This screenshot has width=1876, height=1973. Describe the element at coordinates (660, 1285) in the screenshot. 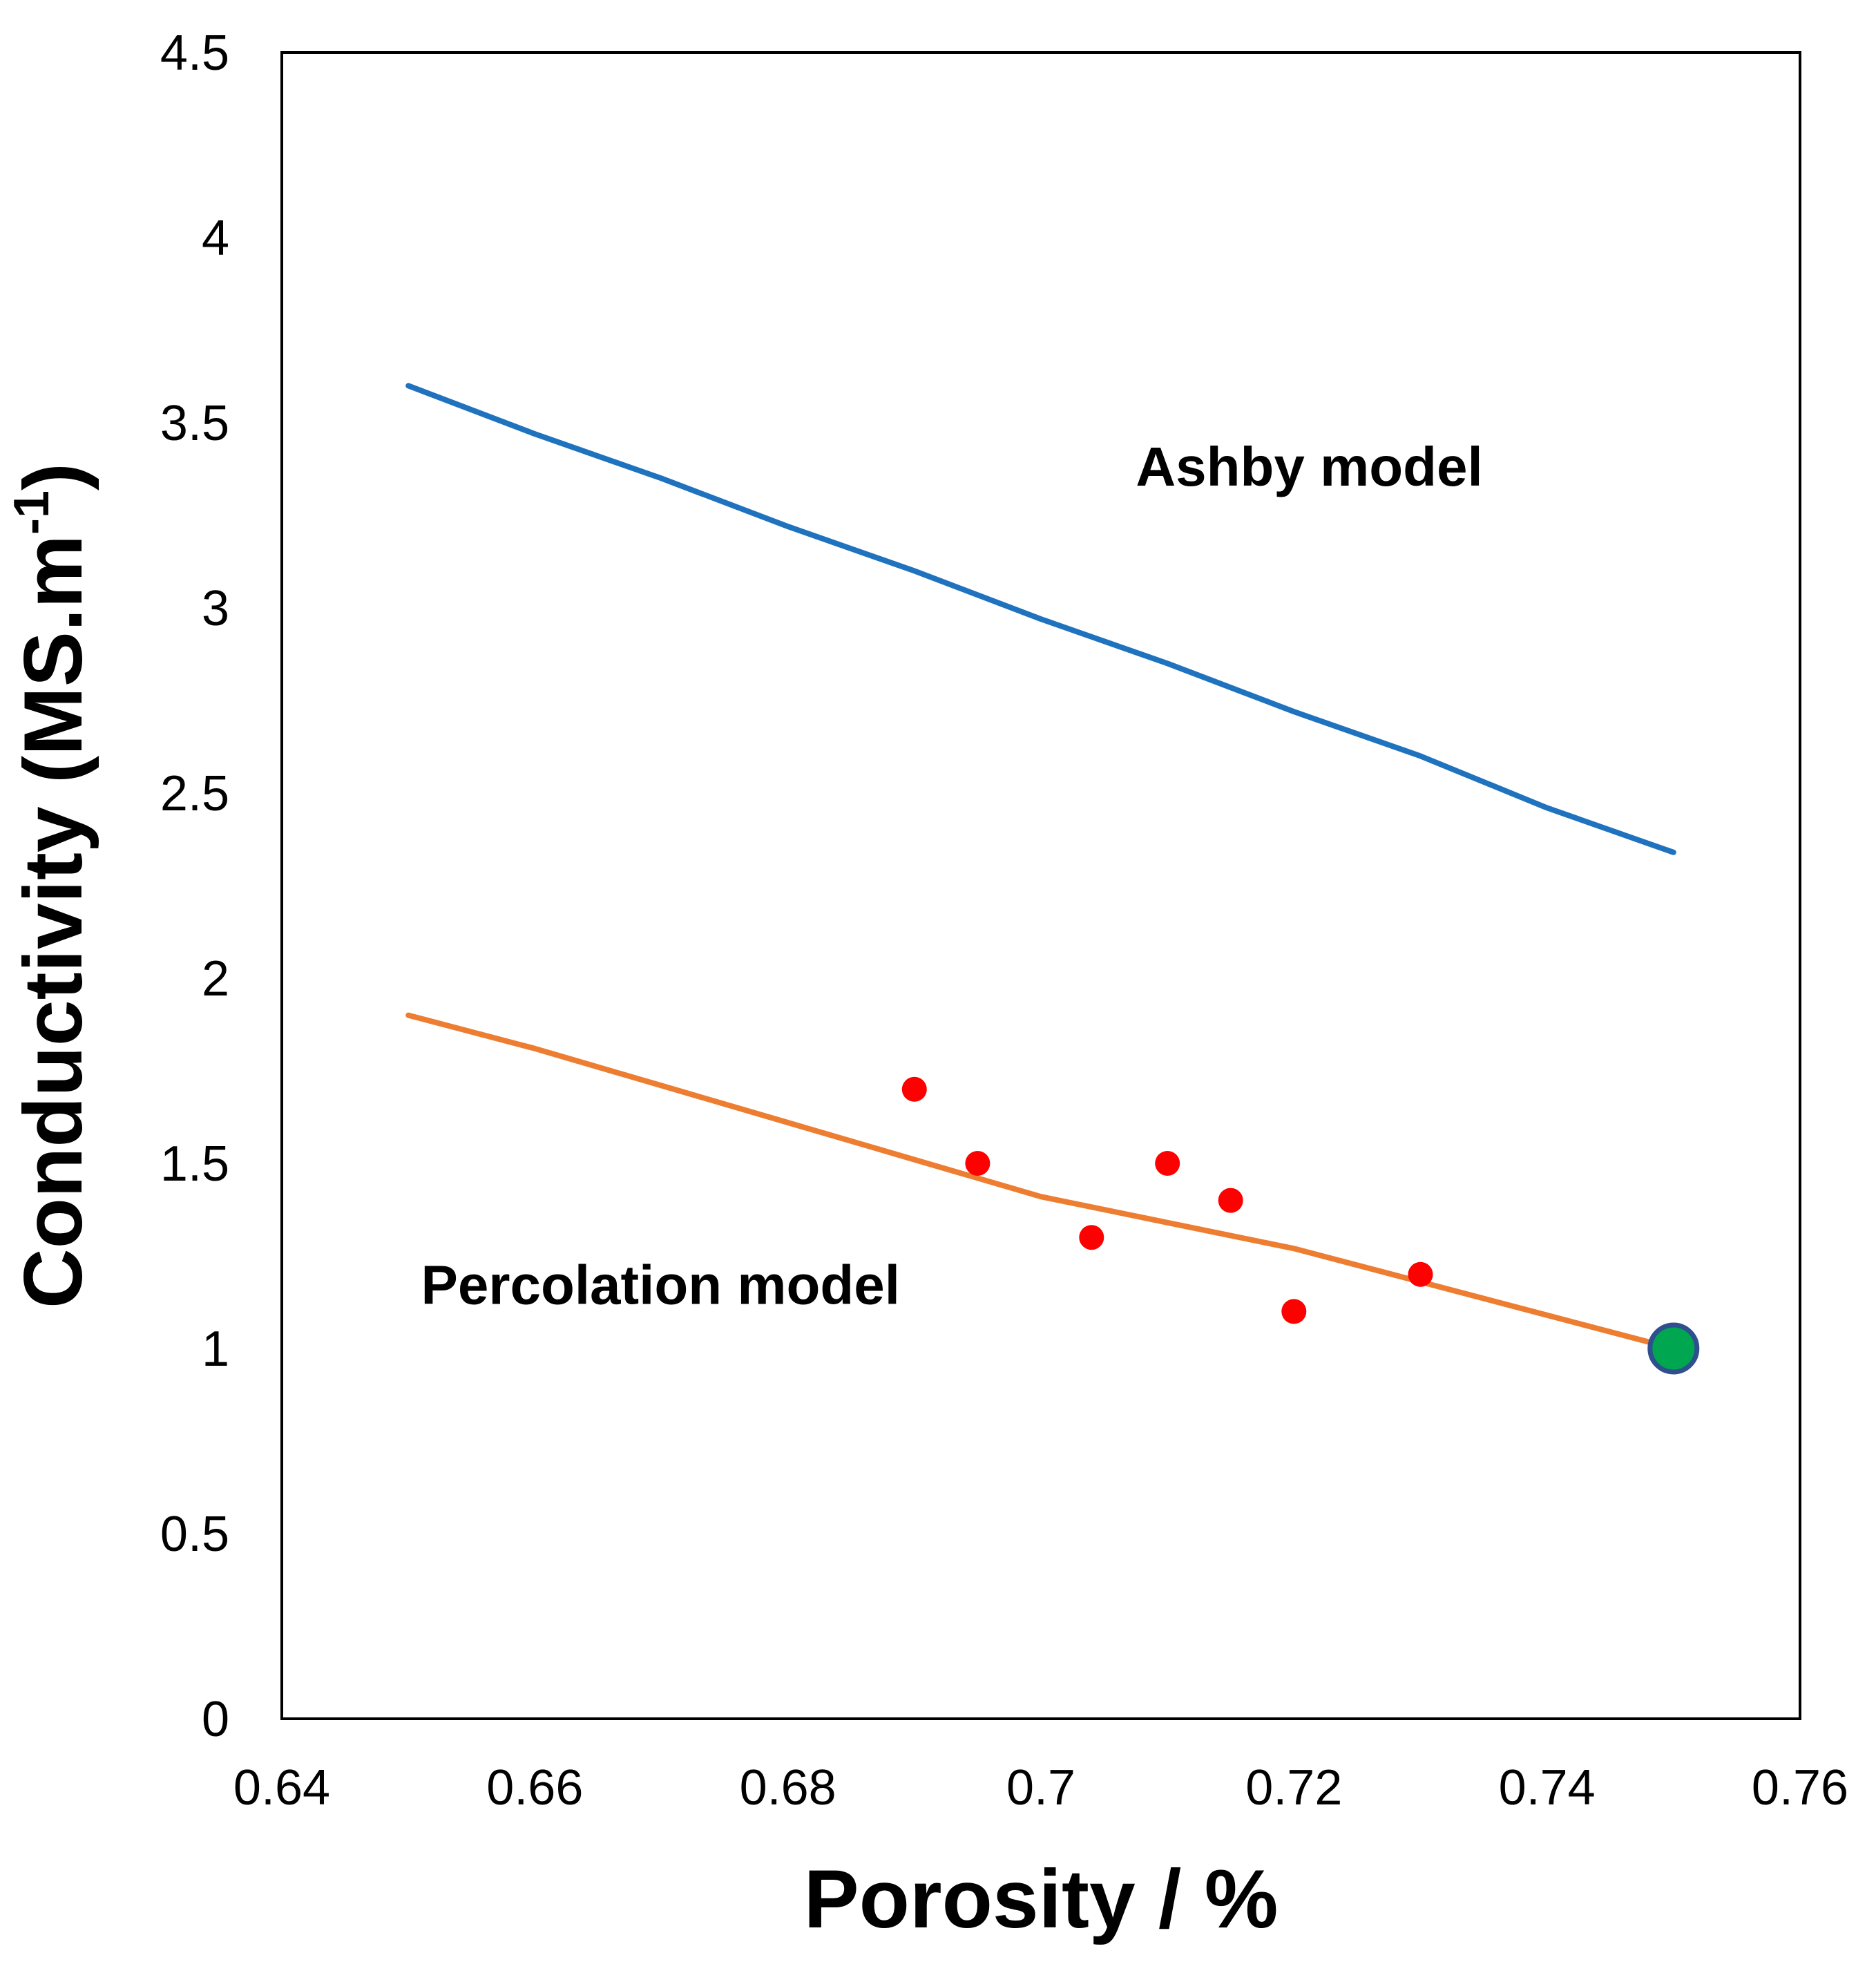

I see `percolation-model-label: Percolation model` at that location.